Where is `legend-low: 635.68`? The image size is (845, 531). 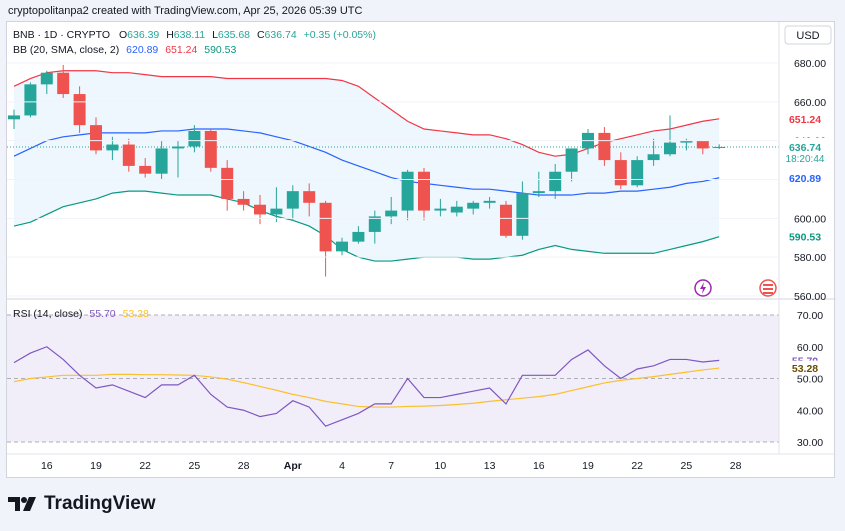 legend-low: 635.68 is located at coordinates (234, 35).